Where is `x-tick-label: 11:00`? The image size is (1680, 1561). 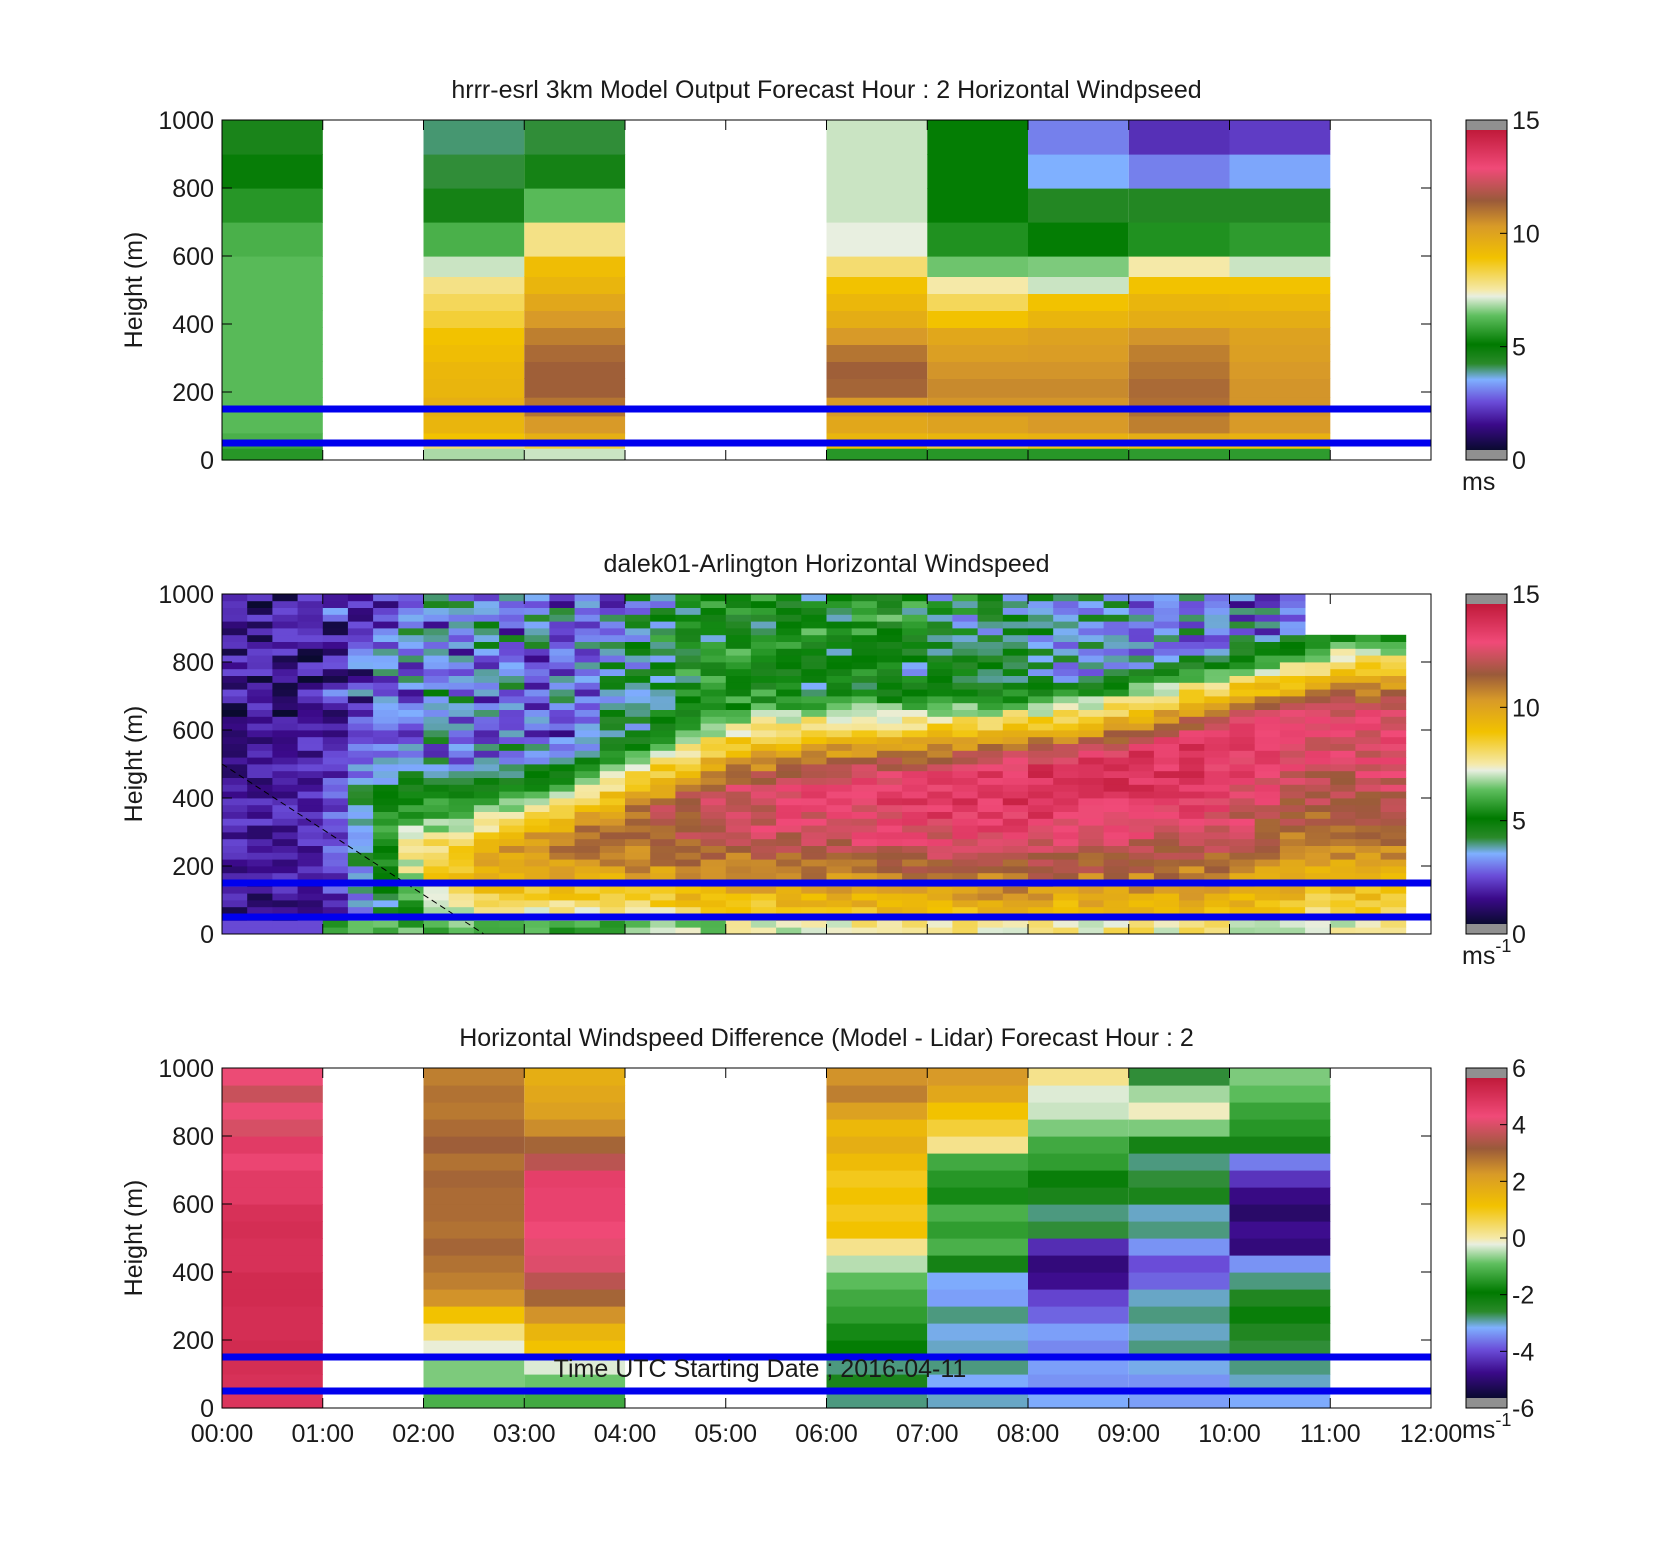 x-tick-label: 11:00 is located at coordinates (1330, 1434).